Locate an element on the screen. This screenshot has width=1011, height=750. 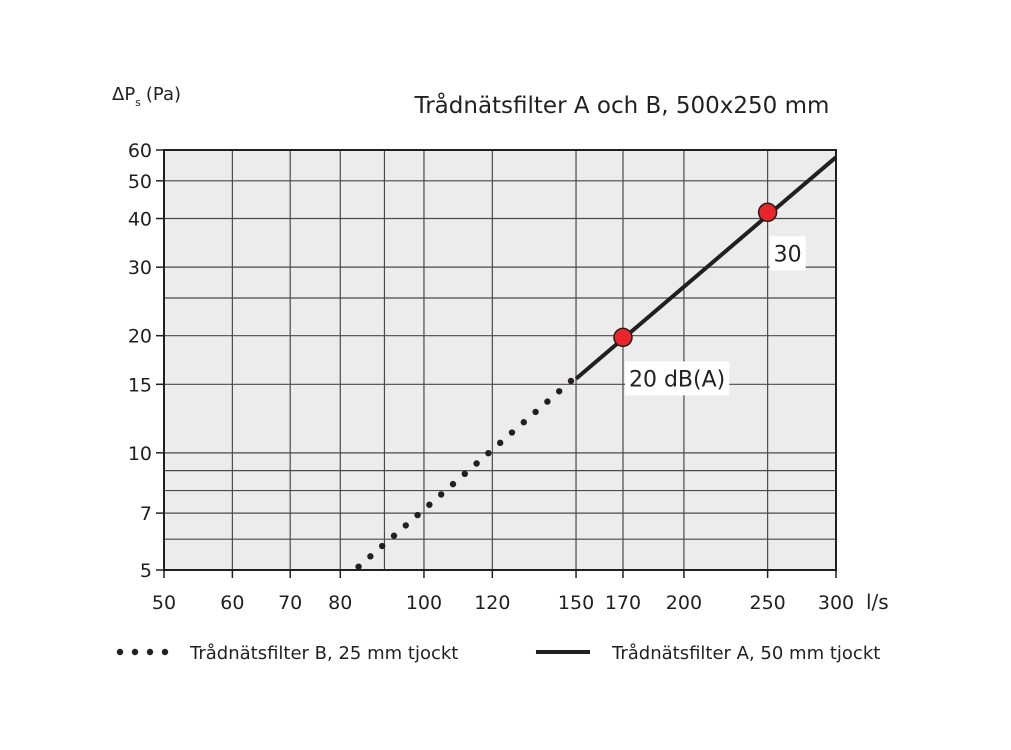
x-tick-label: 80 is located at coordinates (340, 603).